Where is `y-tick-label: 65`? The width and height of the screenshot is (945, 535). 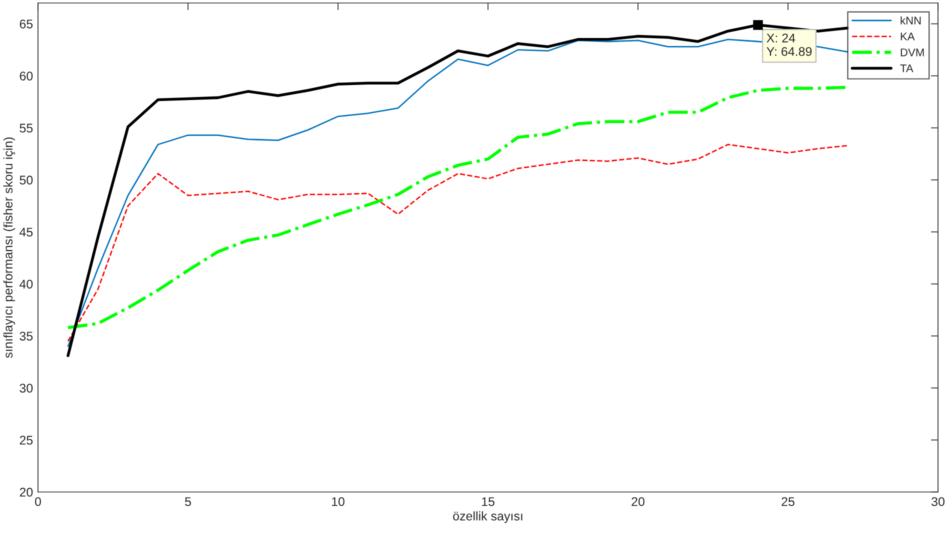 y-tick-label: 65 is located at coordinates (26, 24).